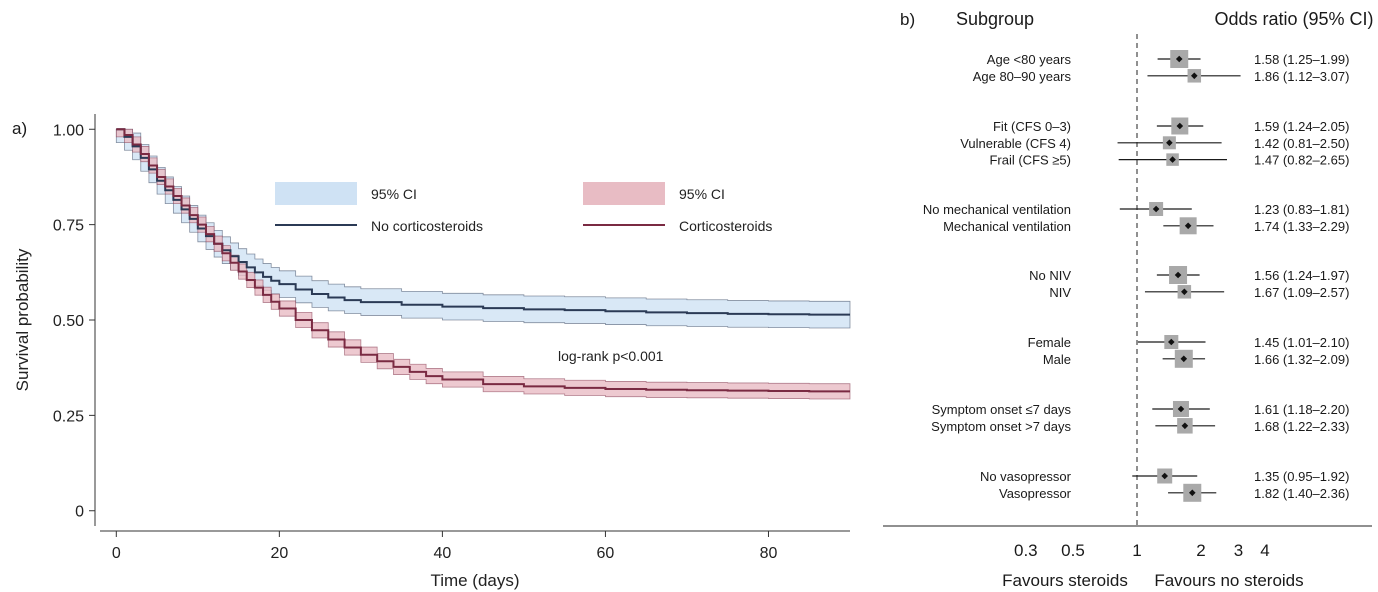 The width and height of the screenshot is (1378, 592). Describe the element at coordinates (1001, 426) in the screenshot. I see `forest-row-label: Symptom onset >7 days` at that location.